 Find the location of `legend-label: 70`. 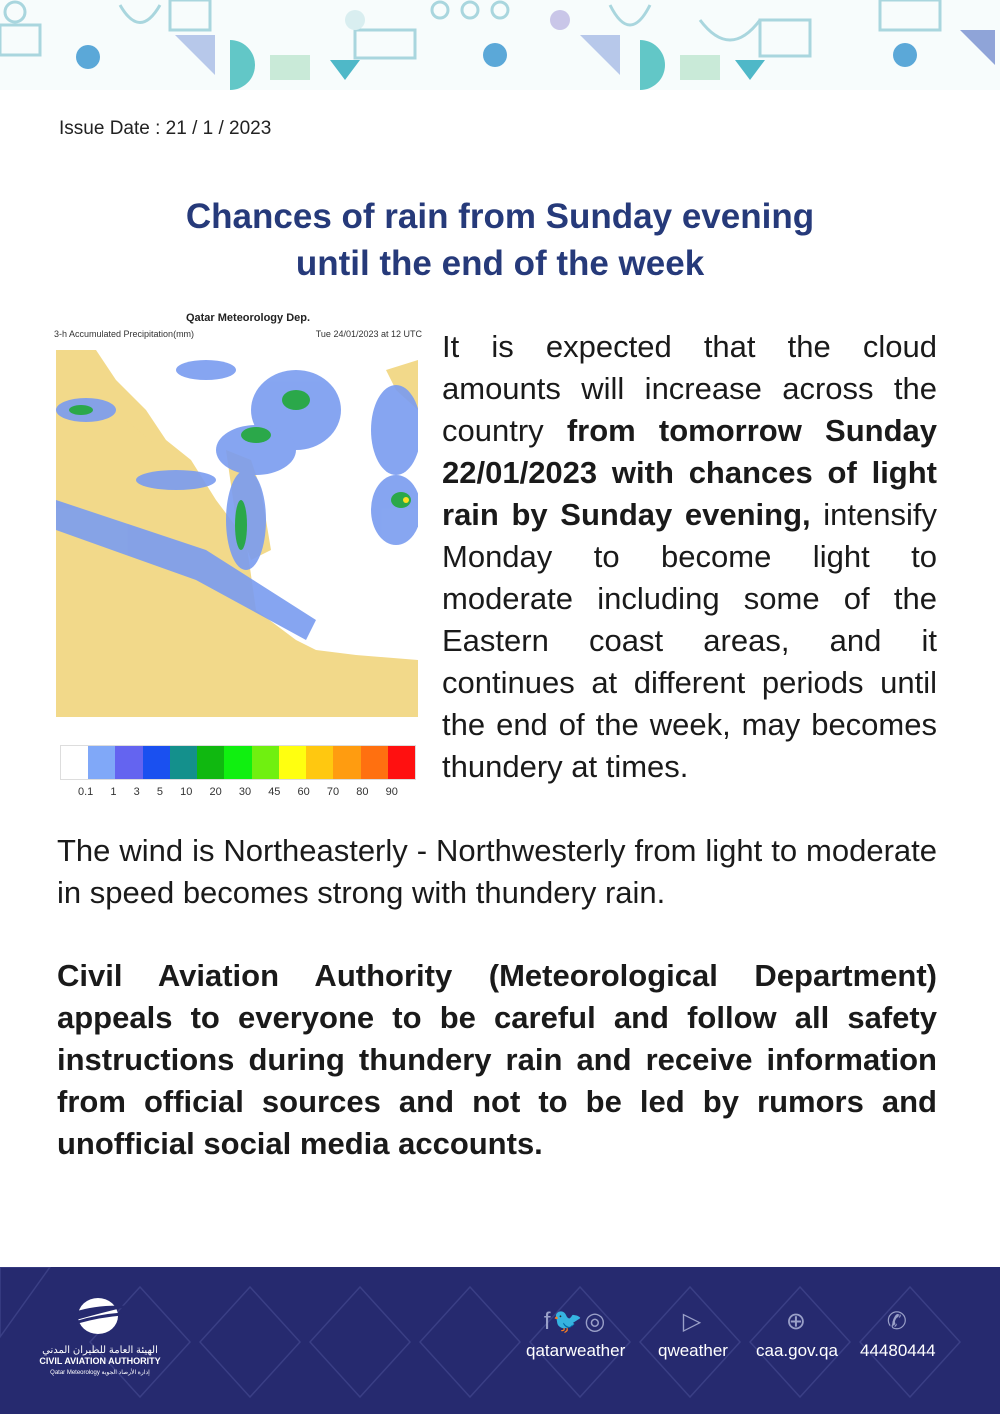

legend-label: 70 is located at coordinates (333, 792).